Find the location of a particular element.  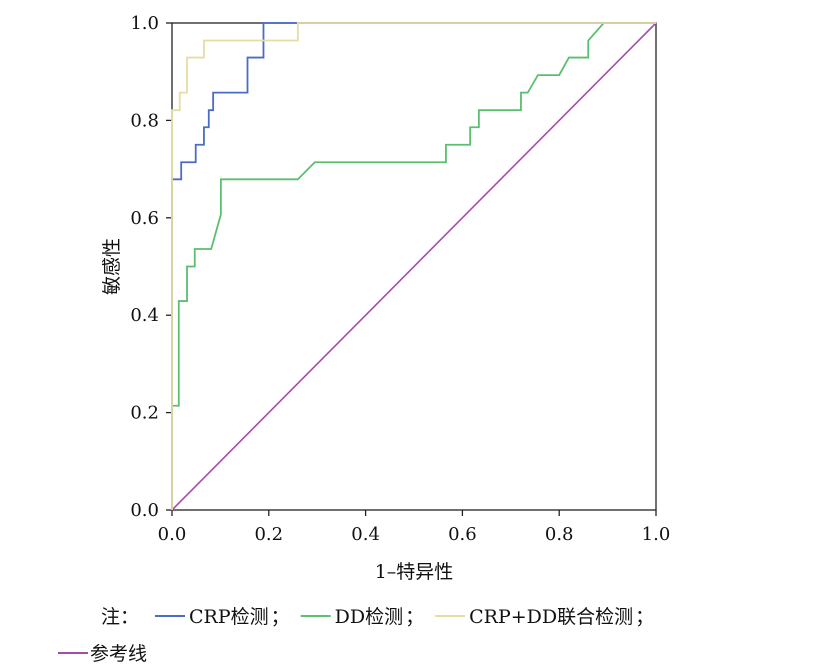

y-tick-label: 1.0 is located at coordinates (144, 23).